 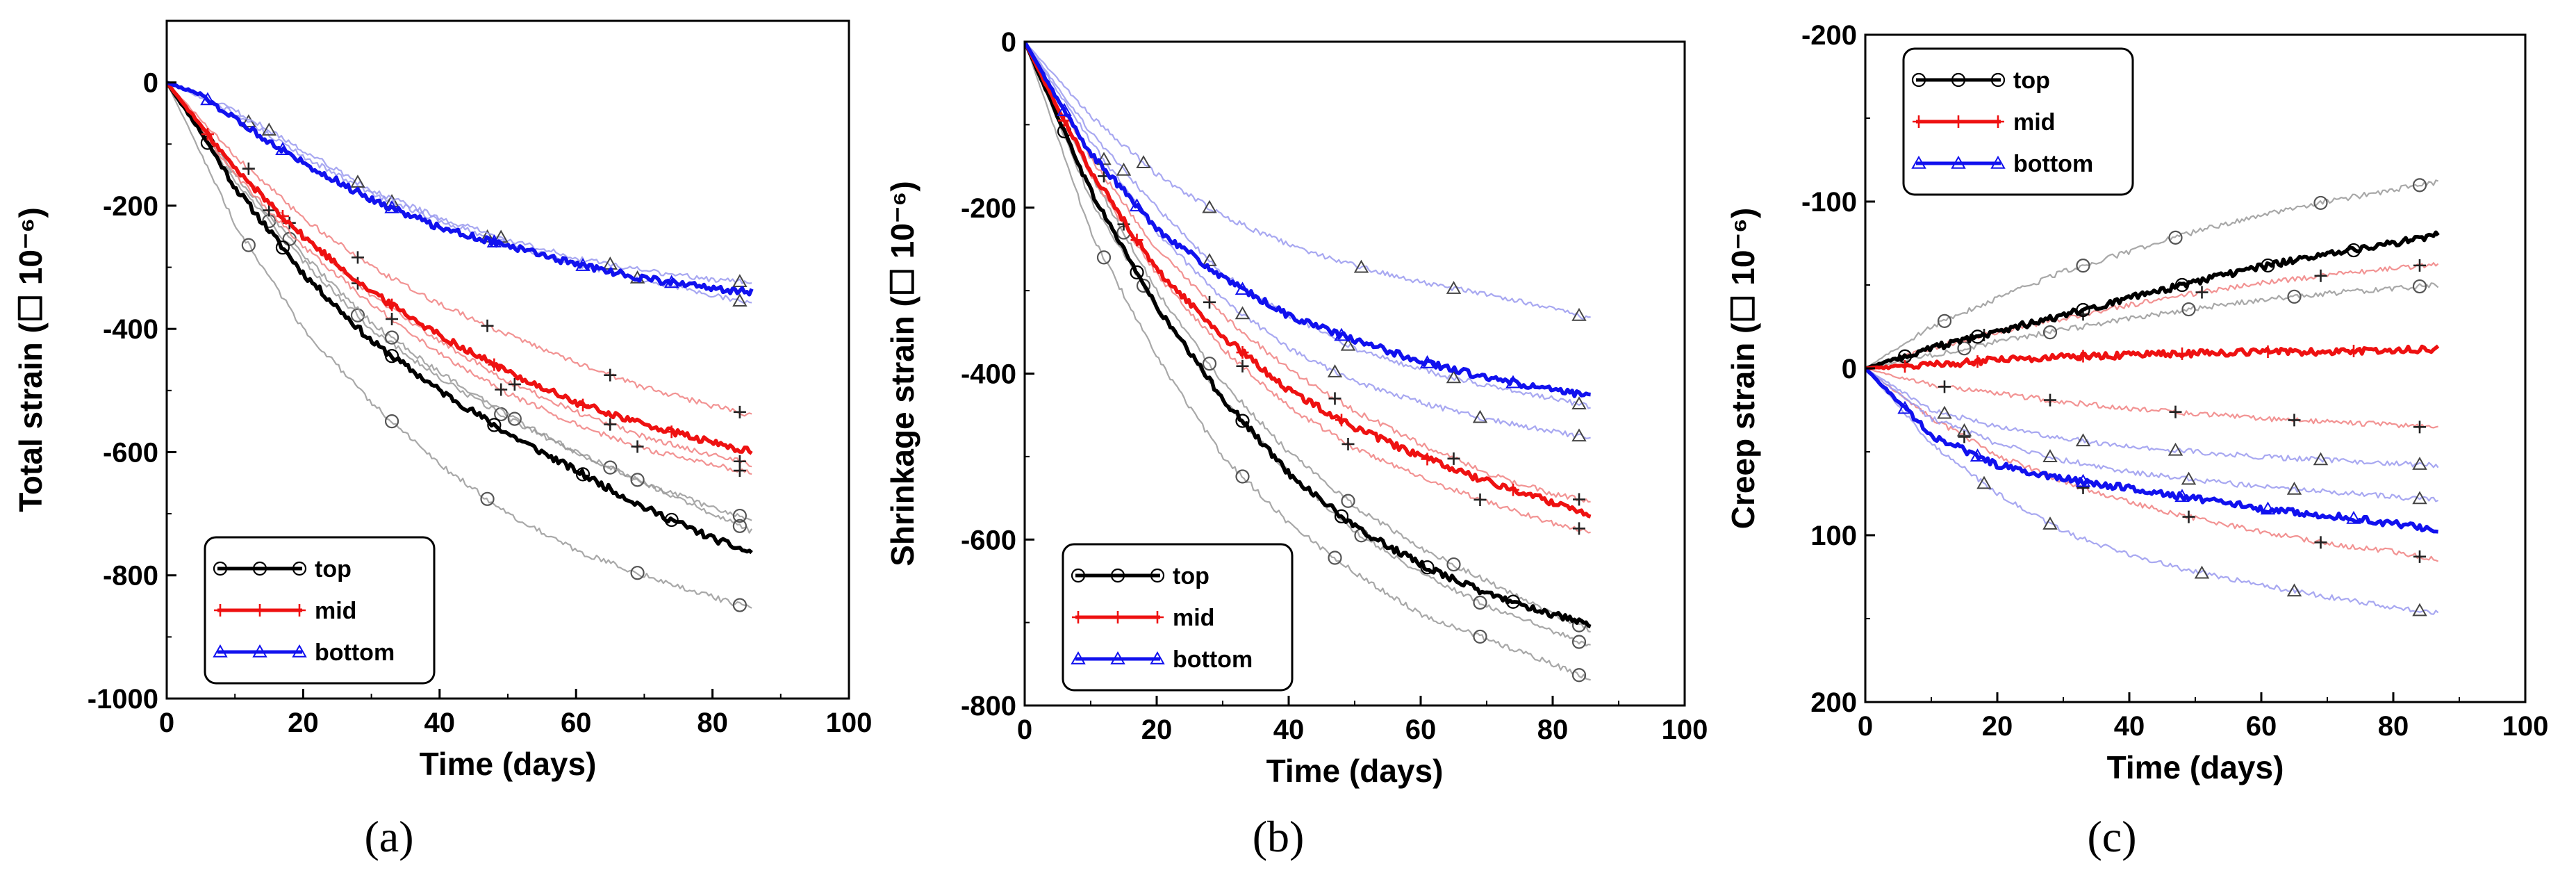 I want to click on y-tick-label: -1000, so click(x=123, y=699).